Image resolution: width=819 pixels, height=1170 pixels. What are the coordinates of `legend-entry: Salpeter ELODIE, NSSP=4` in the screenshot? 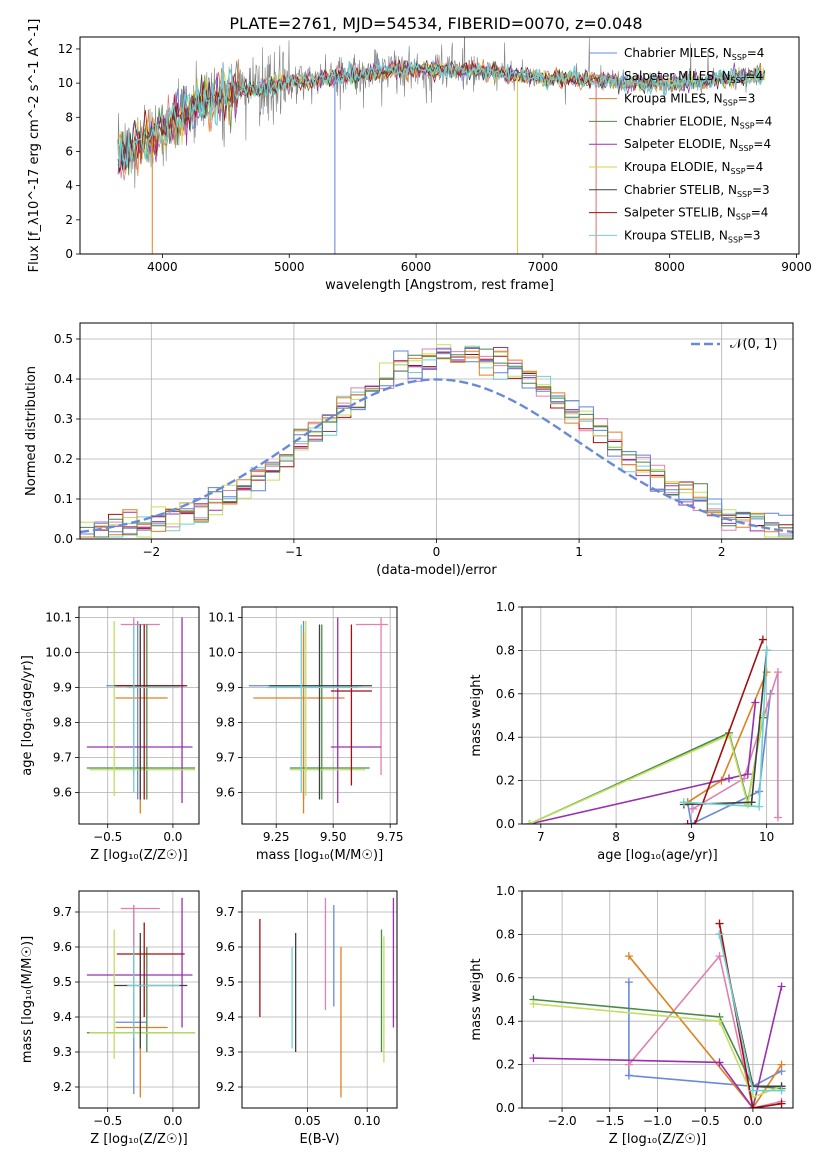 It's located at (697, 145).